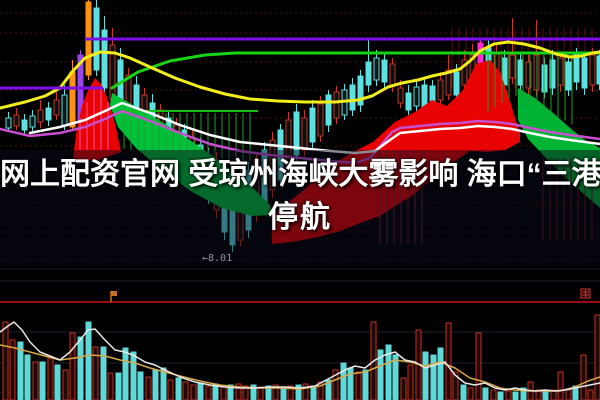 The width and height of the screenshot is (600, 400). Describe the element at coordinates (97, 119) in the screenshot. I see `red-band-left` at that location.